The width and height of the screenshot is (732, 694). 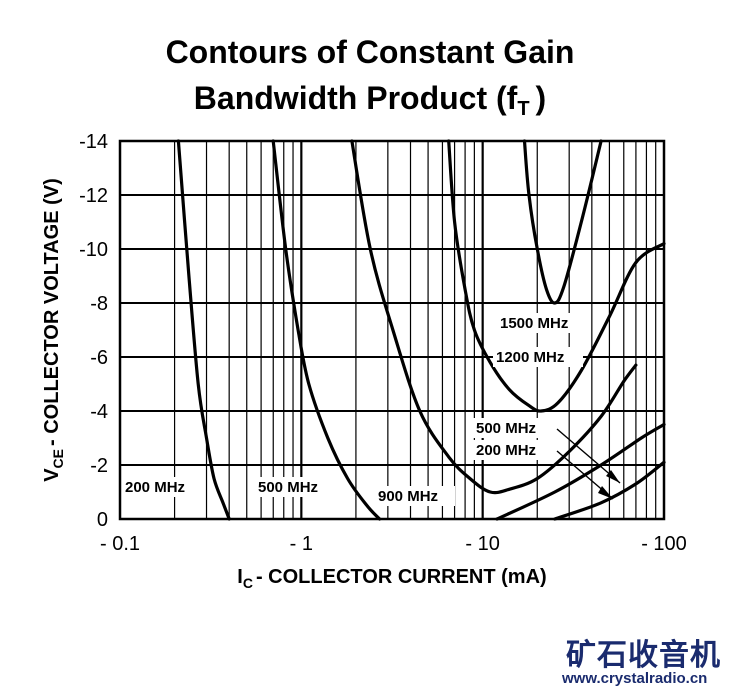 I want to click on x-axis-label-sub: C, so click(x=248, y=583).